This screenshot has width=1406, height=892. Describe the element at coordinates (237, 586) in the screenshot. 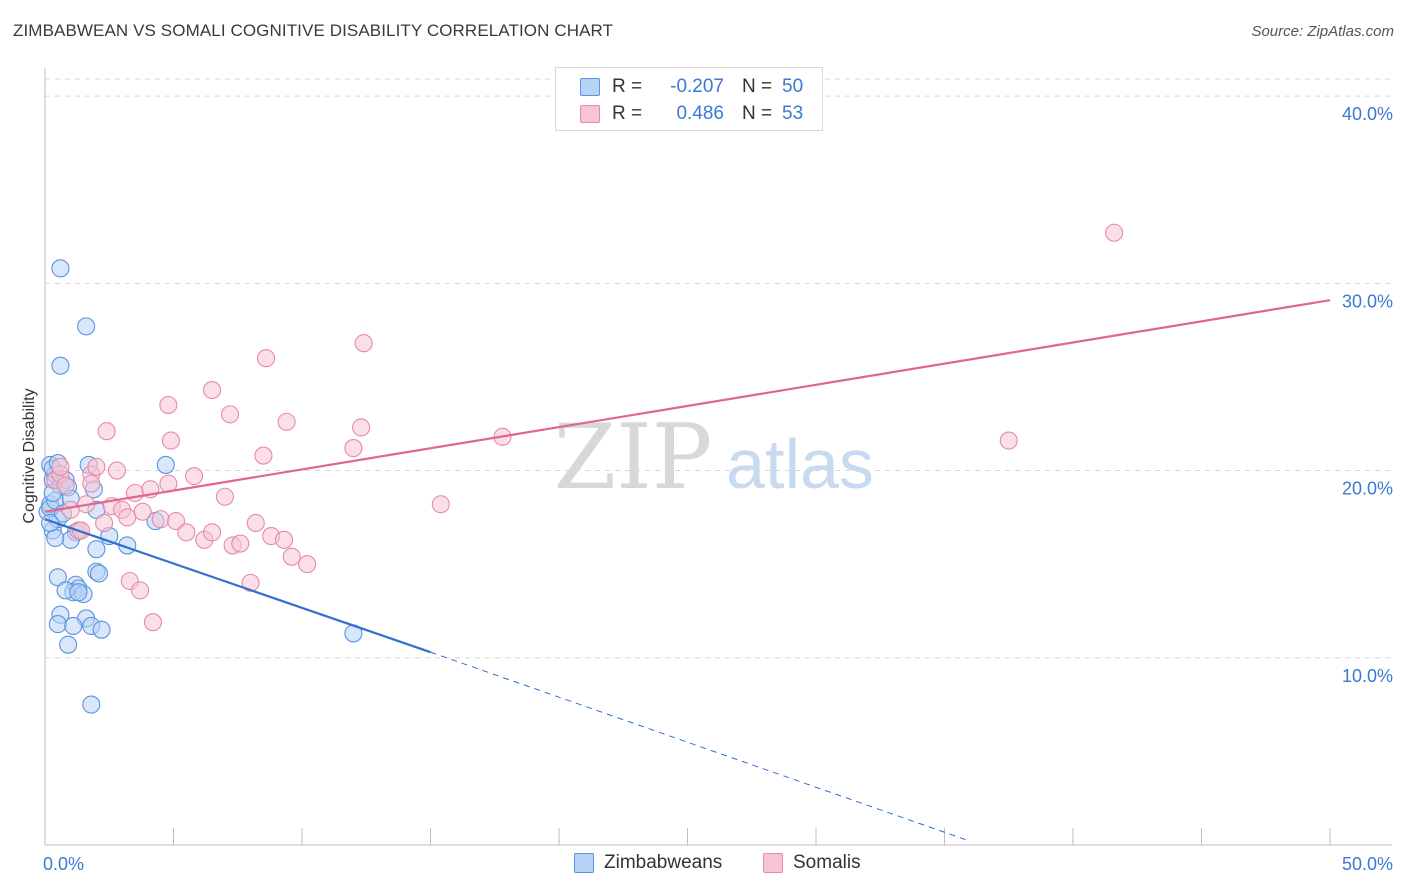

I see `trend-line-zimbabweans` at that location.